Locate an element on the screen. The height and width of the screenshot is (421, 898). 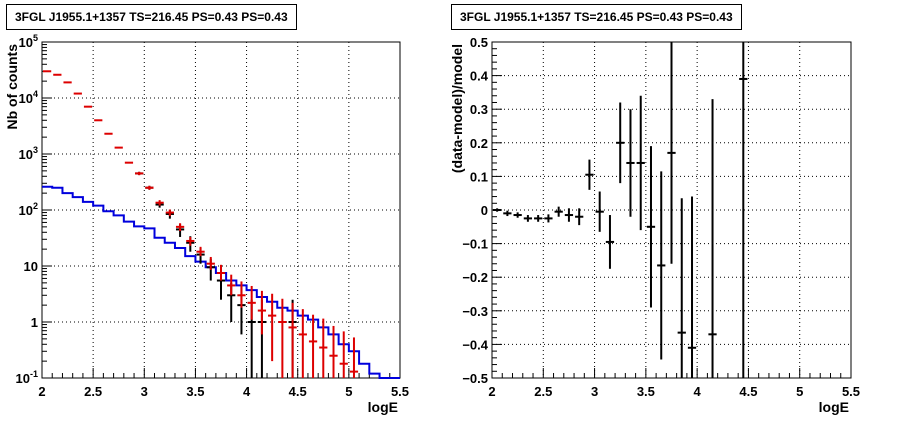
y-tick-label: 10⁻¹ is located at coordinates (27, 377).